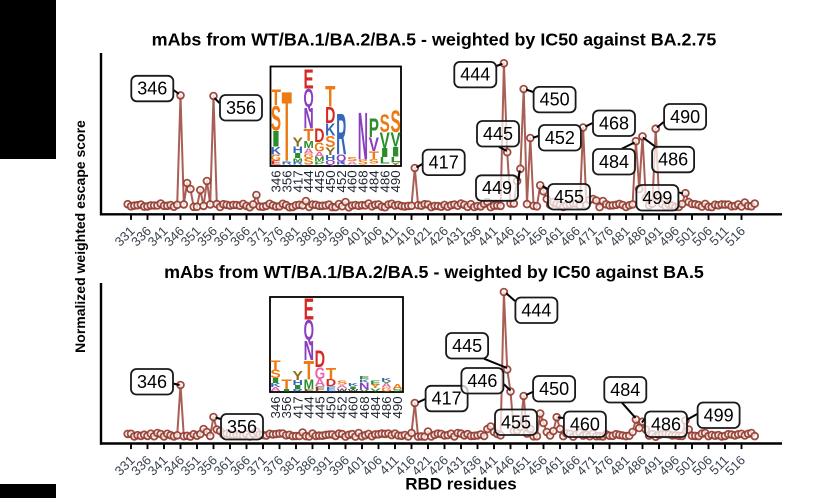 The width and height of the screenshot is (840, 503). Describe the element at coordinates (309, 390) in the screenshot. I see `svg-text: F` at that location.